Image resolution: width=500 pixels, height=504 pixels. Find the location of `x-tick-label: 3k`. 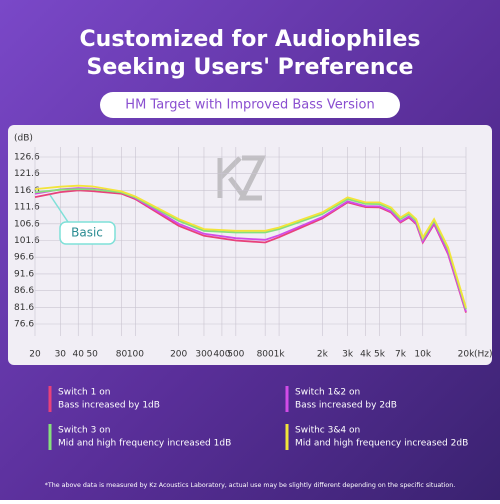

x-tick-label: 3k is located at coordinates (348, 355).